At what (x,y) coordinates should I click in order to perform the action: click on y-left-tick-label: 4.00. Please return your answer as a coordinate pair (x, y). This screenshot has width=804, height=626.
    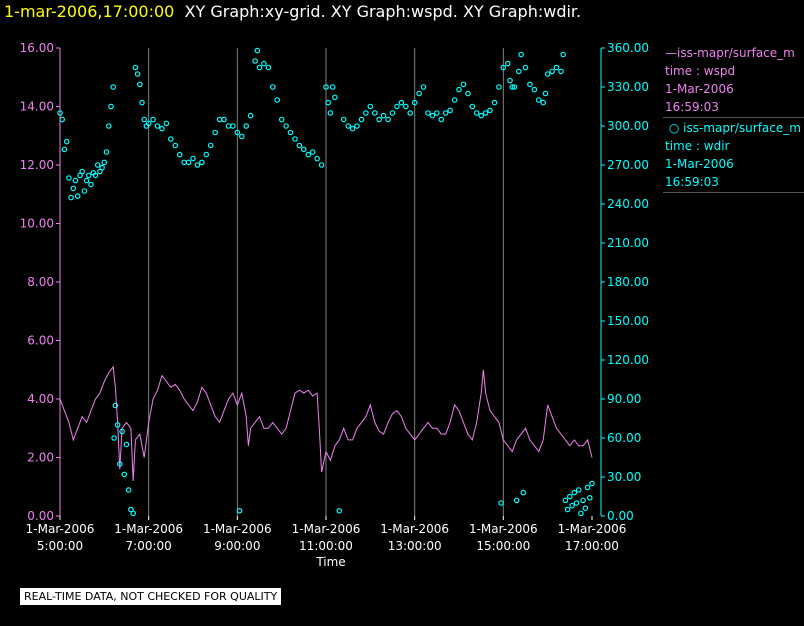
    Looking at the image, I should click on (40, 399).